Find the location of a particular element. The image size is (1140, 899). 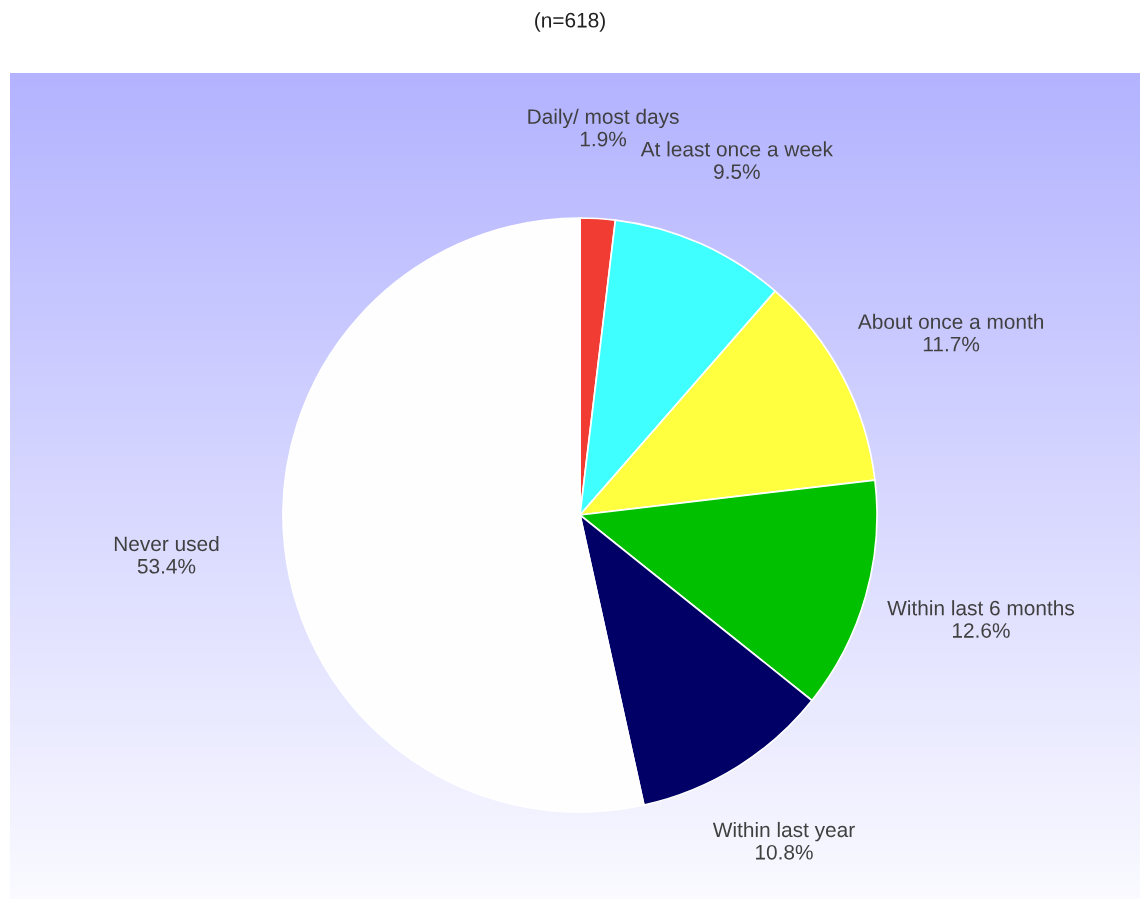

slice-label: Daily/ most days is located at coordinates (603, 118).